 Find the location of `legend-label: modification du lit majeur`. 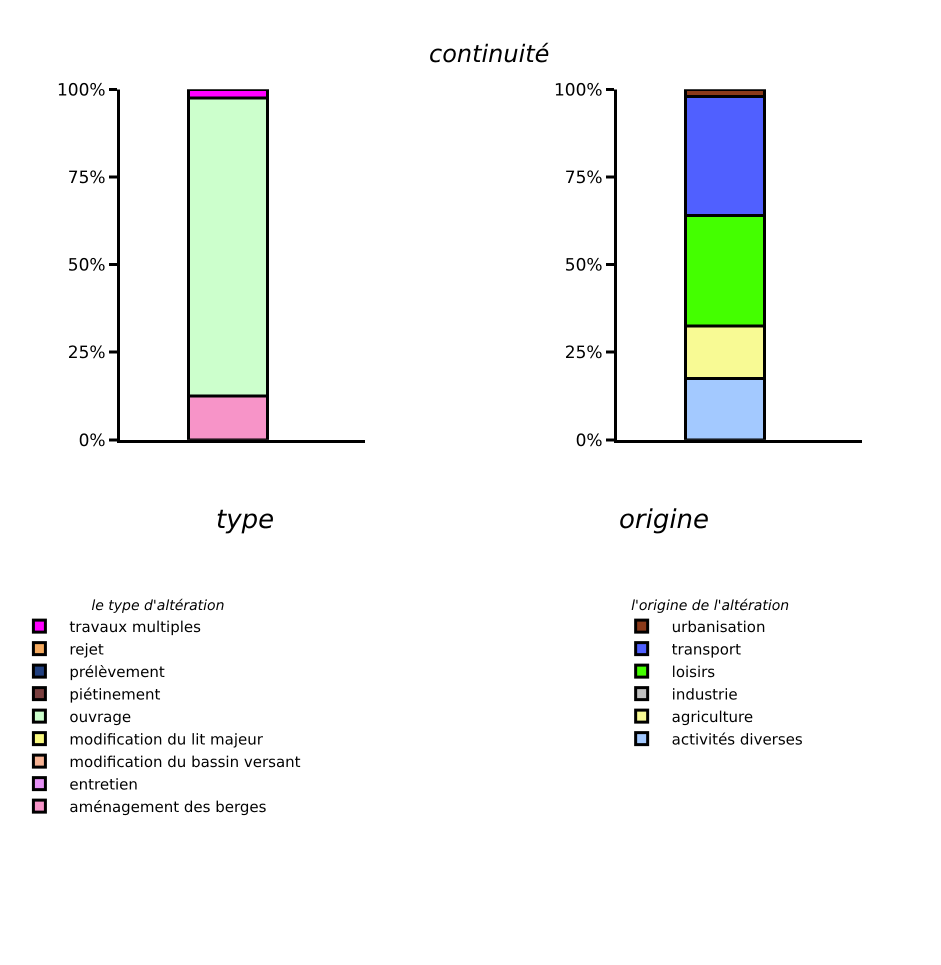

legend-label: modification du lit majeur is located at coordinates (166, 739).